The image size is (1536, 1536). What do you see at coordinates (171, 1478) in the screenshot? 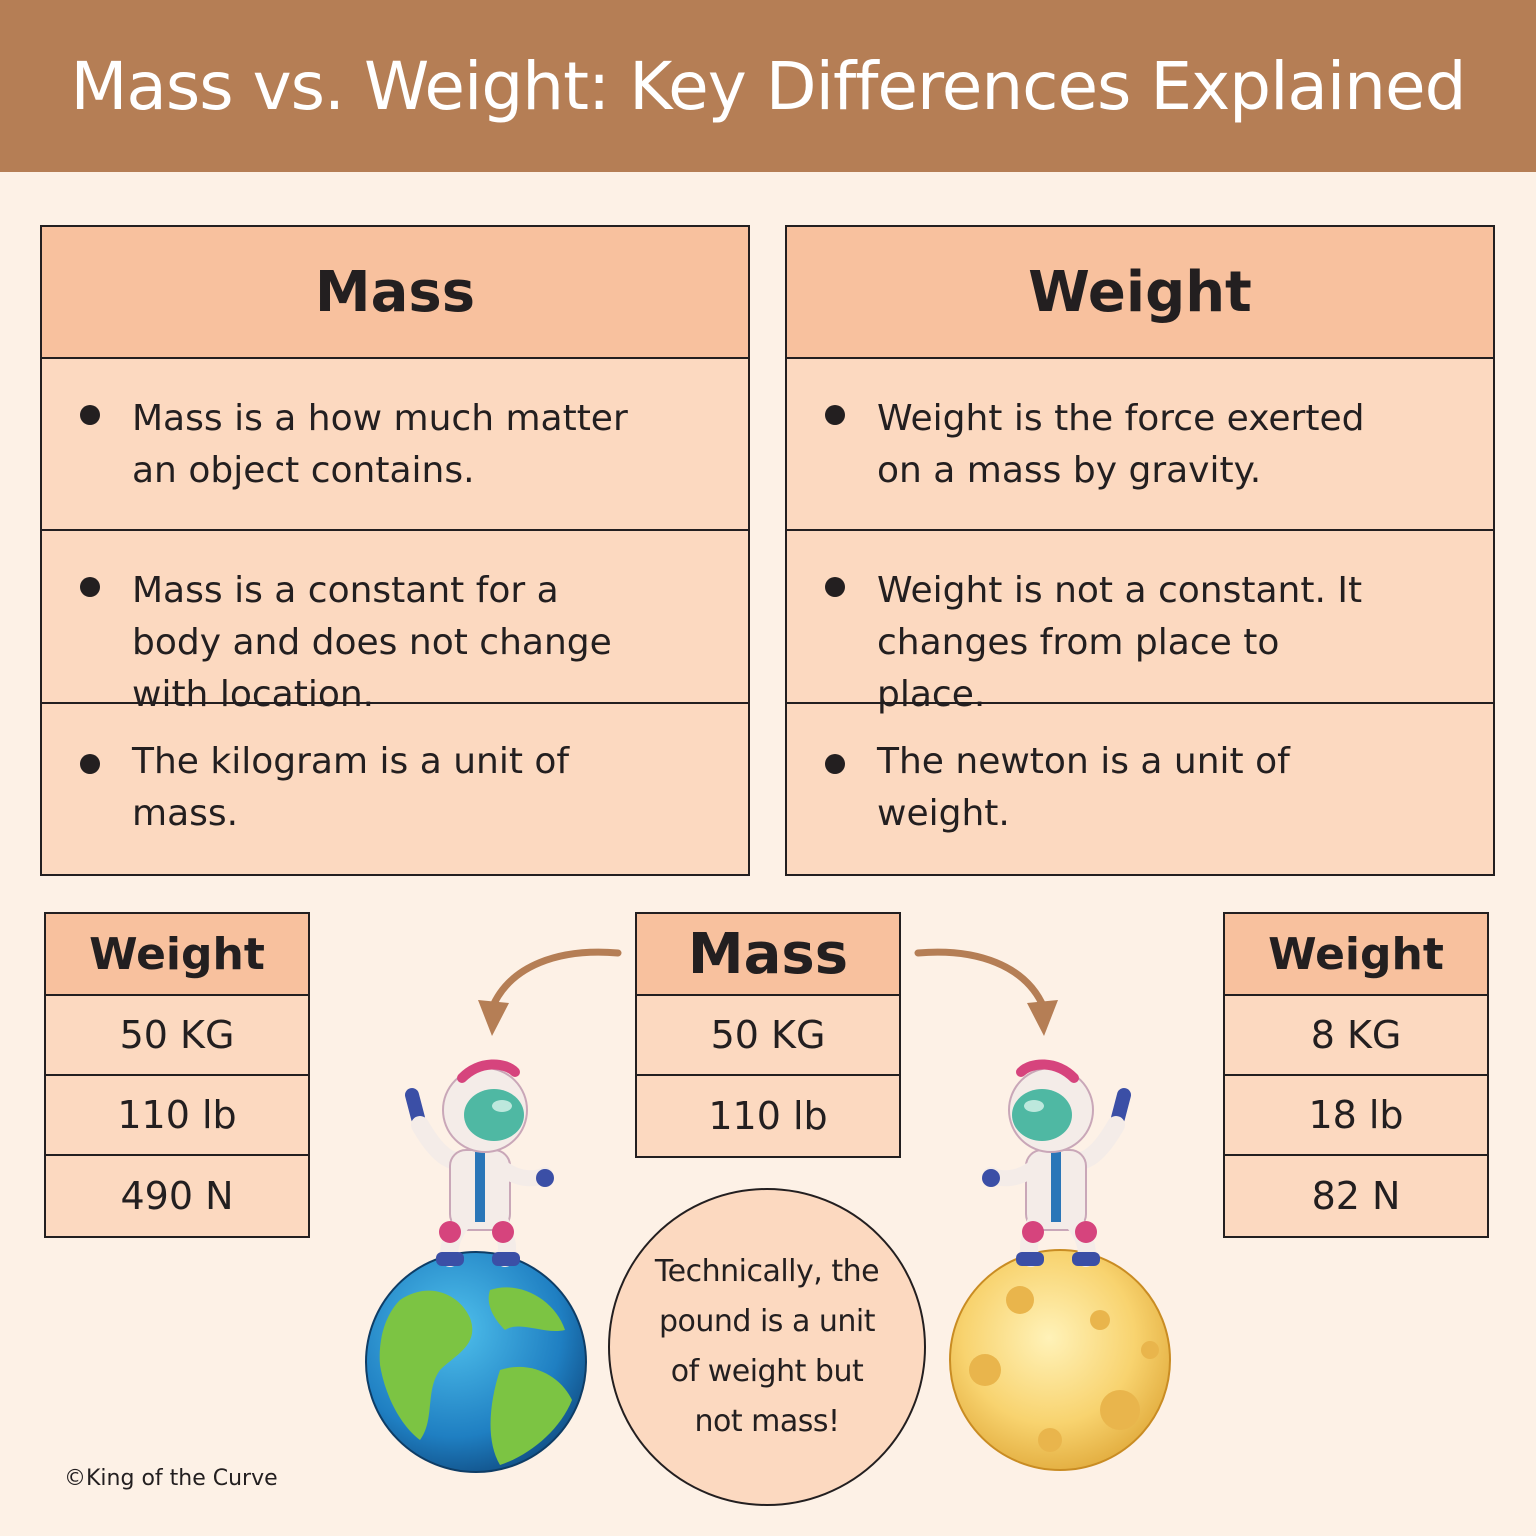
I see `copyright-credit: ©King of the Curve` at bounding box center [171, 1478].